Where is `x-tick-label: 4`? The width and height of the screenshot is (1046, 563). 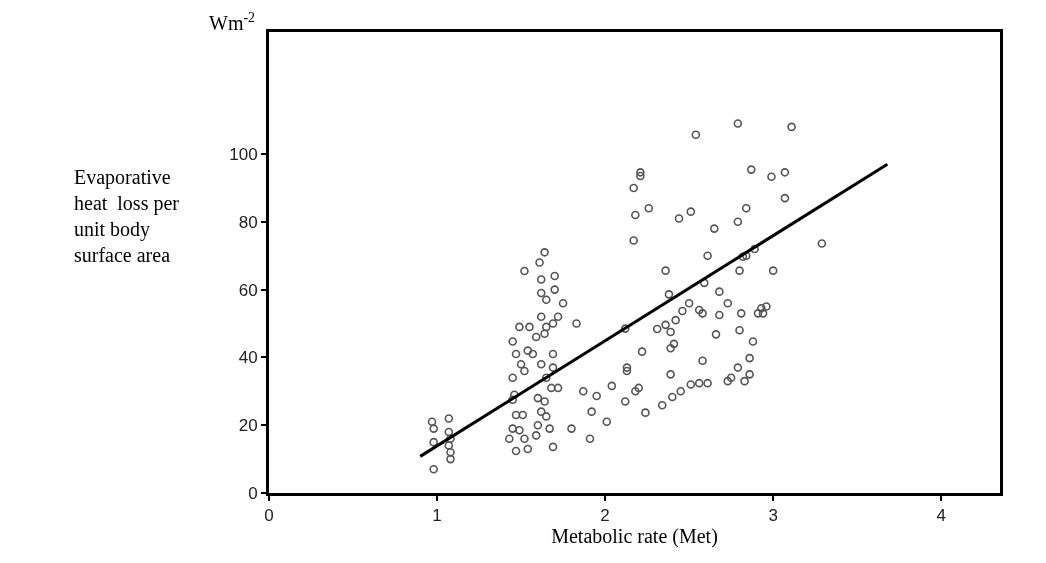 x-tick-label: 4 is located at coordinates (941, 516).